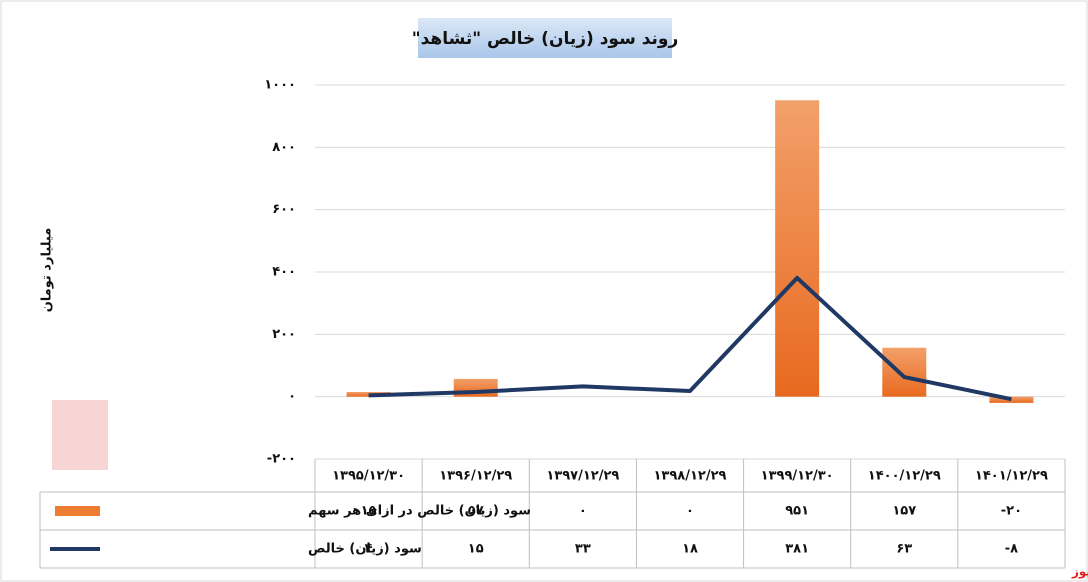 This screenshot has height=582, width=1088. What do you see at coordinates (284, 334) in the screenshot?
I see `y-tick-label: ۲۰۰` at bounding box center [284, 334].